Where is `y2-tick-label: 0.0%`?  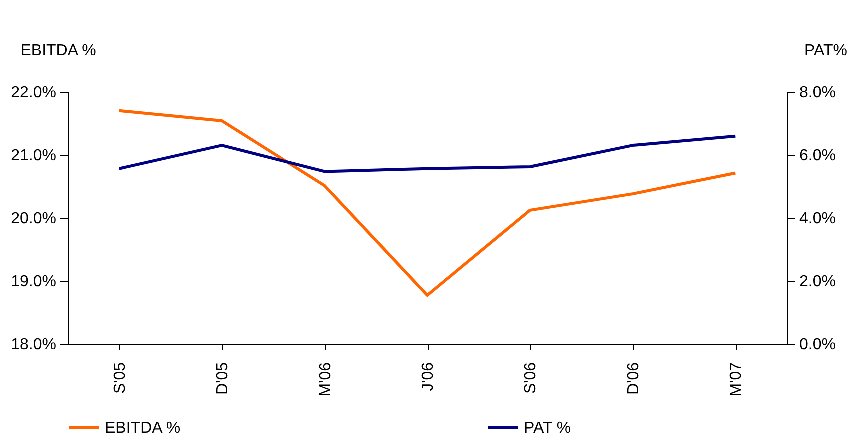
y2-tick-label: 0.0% is located at coordinates (818, 345).